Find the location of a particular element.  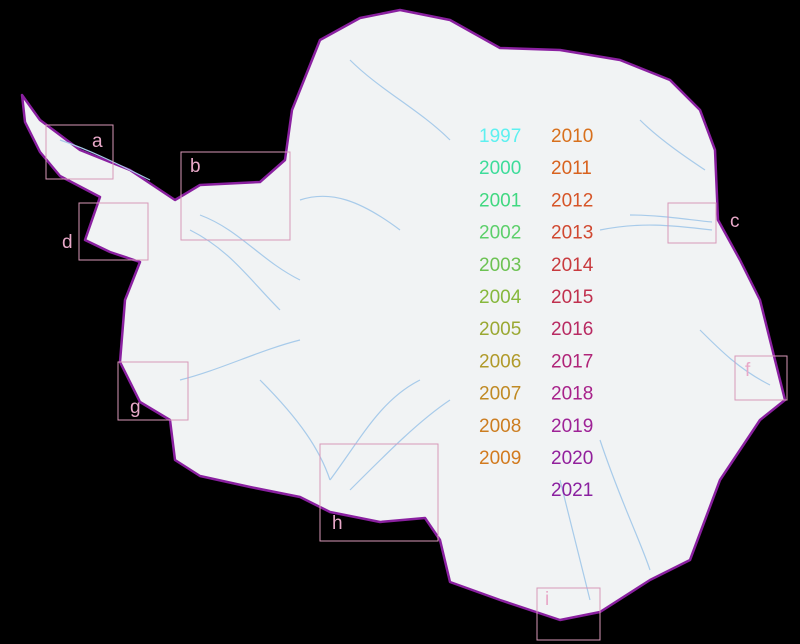

region-label: g is located at coordinates (135, 407).